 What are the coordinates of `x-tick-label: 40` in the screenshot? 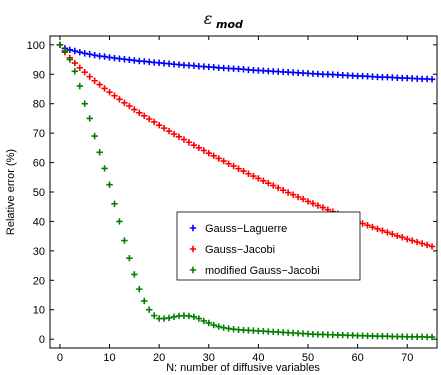 It's located at (258, 358).